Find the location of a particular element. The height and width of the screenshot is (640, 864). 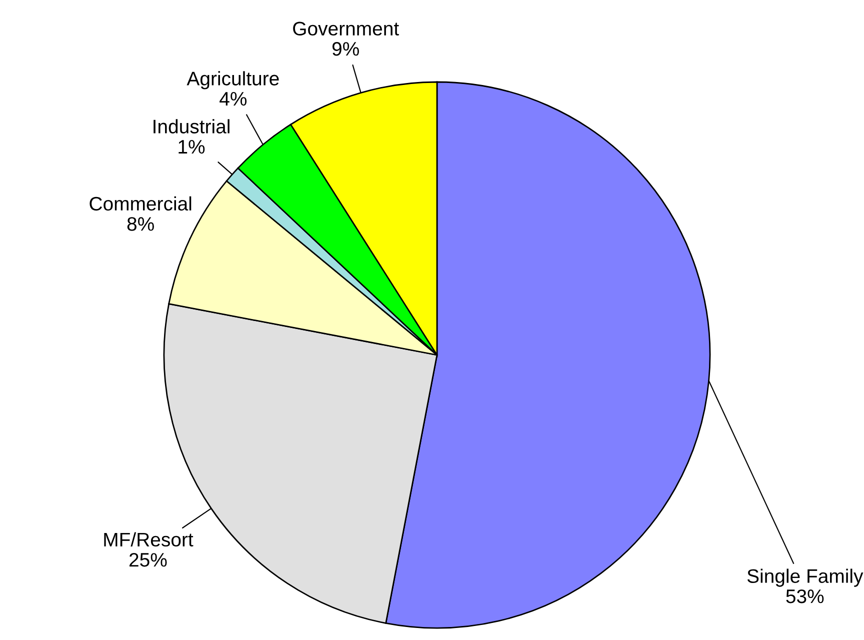

slice-label: MF/Resort is located at coordinates (149, 539).